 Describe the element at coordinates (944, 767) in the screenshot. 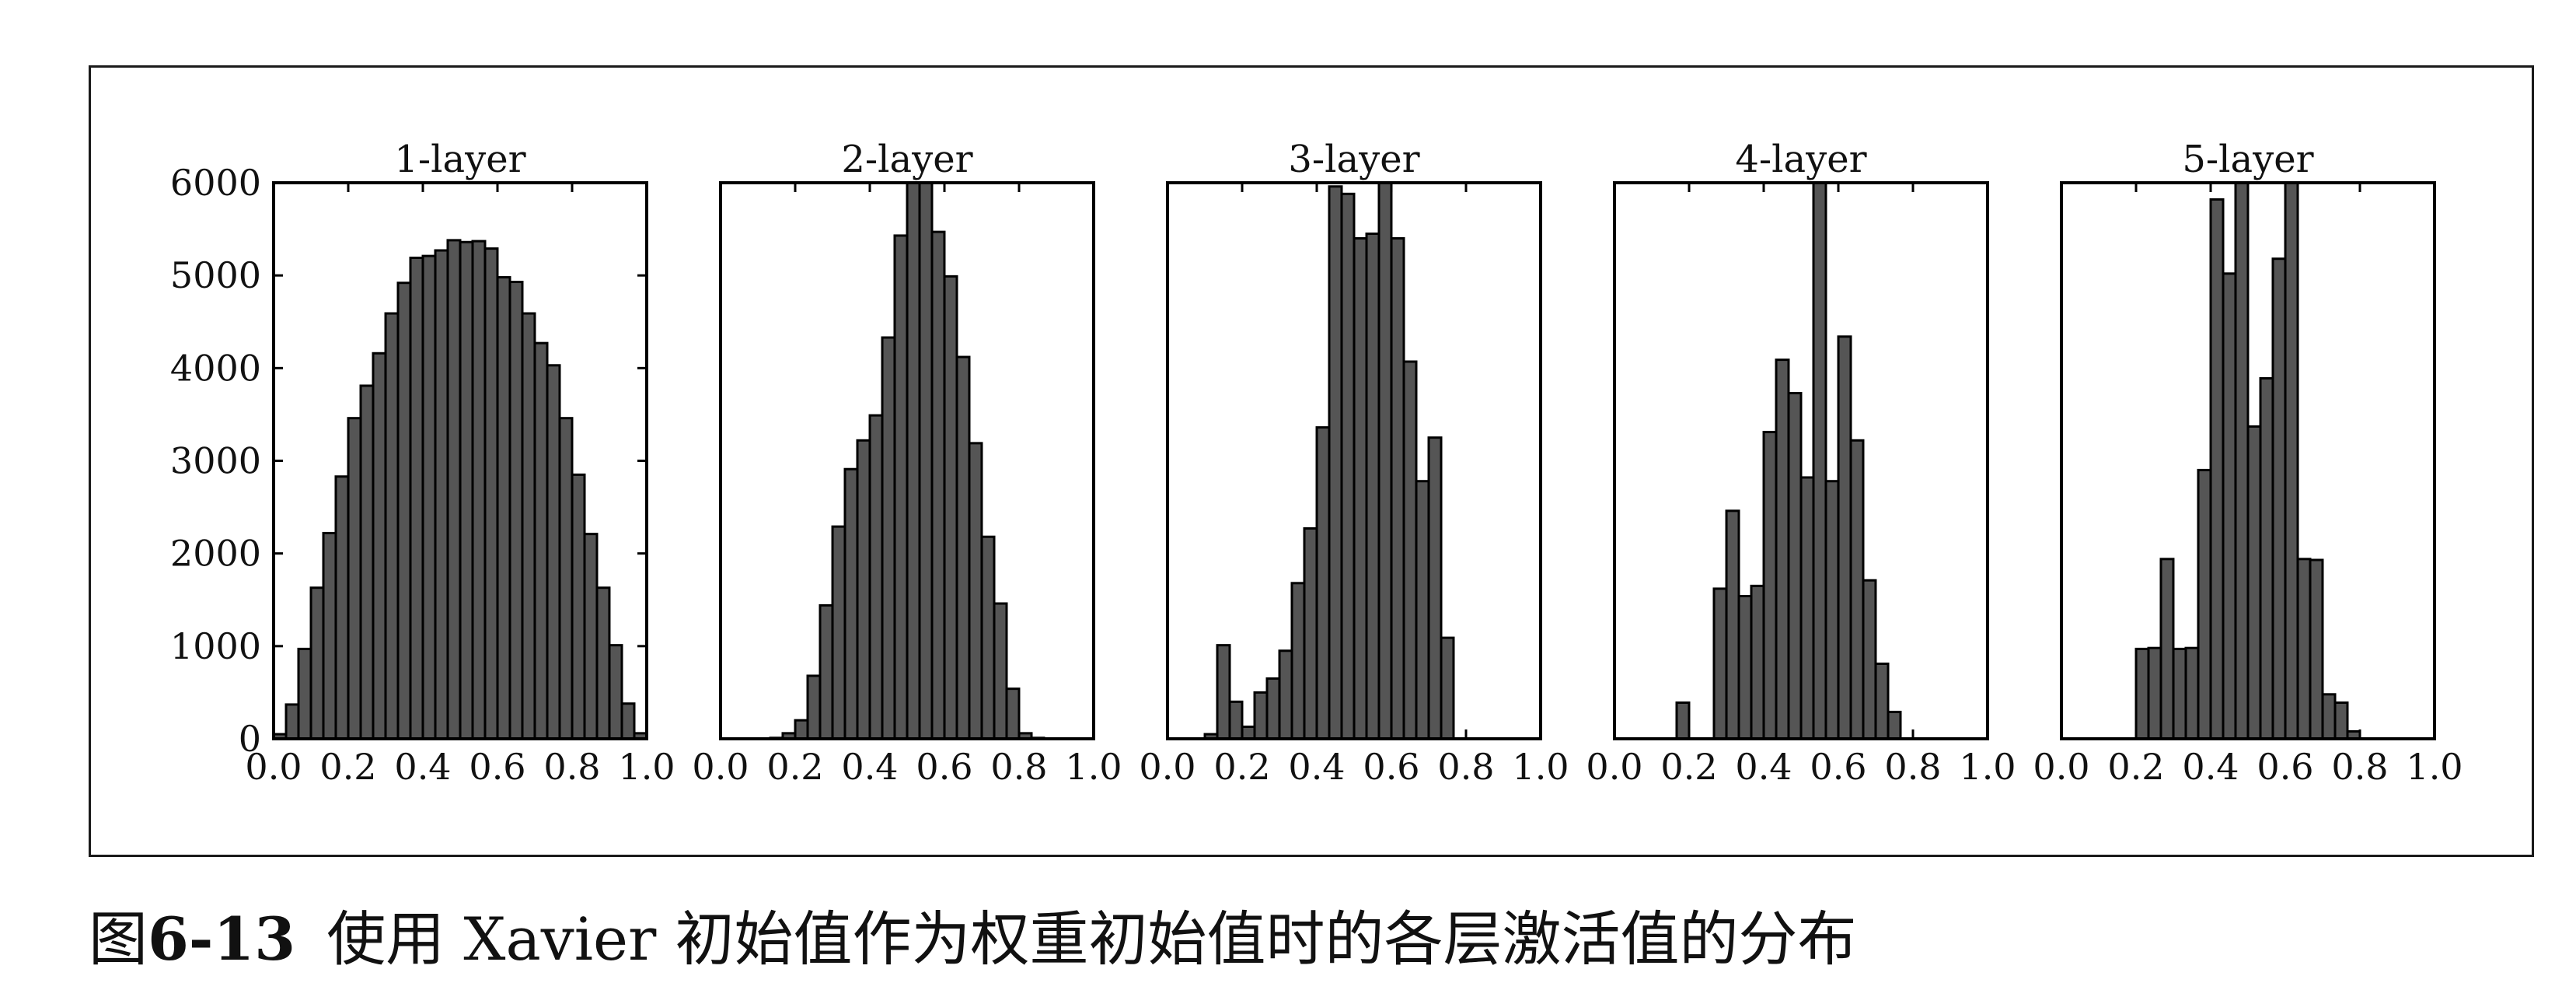

I see `panel-2-xtick-label: 0.6` at that location.